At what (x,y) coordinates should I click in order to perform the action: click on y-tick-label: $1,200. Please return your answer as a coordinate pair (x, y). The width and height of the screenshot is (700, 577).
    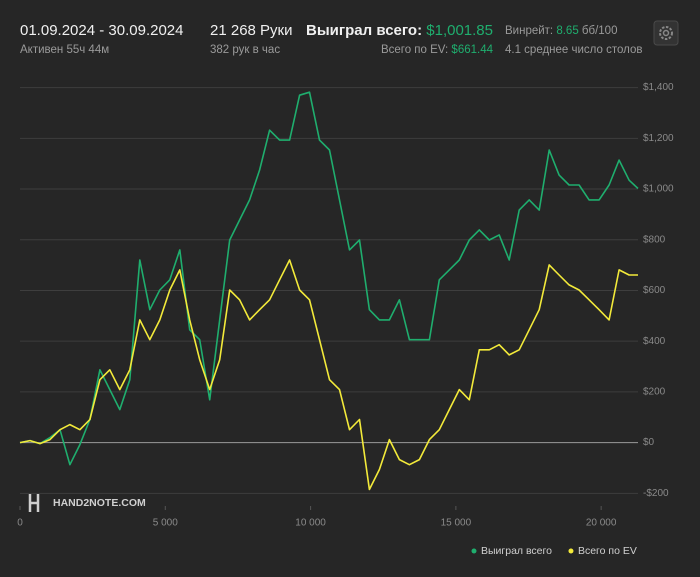
    Looking at the image, I should click on (658, 138).